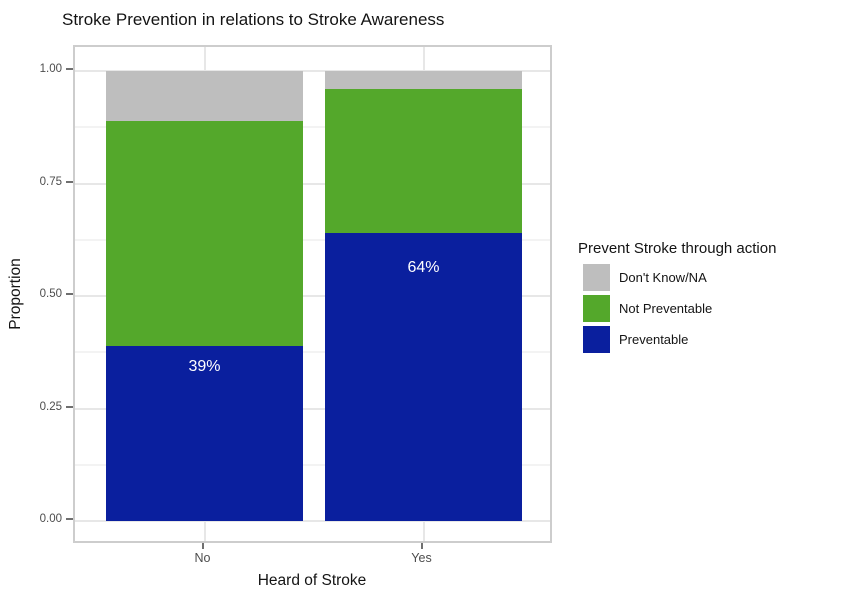 This screenshot has height=601, width=845. What do you see at coordinates (15, 294) in the screenshot?
I see `y-axis-title: Proportion` at bounding box center [15, 294].